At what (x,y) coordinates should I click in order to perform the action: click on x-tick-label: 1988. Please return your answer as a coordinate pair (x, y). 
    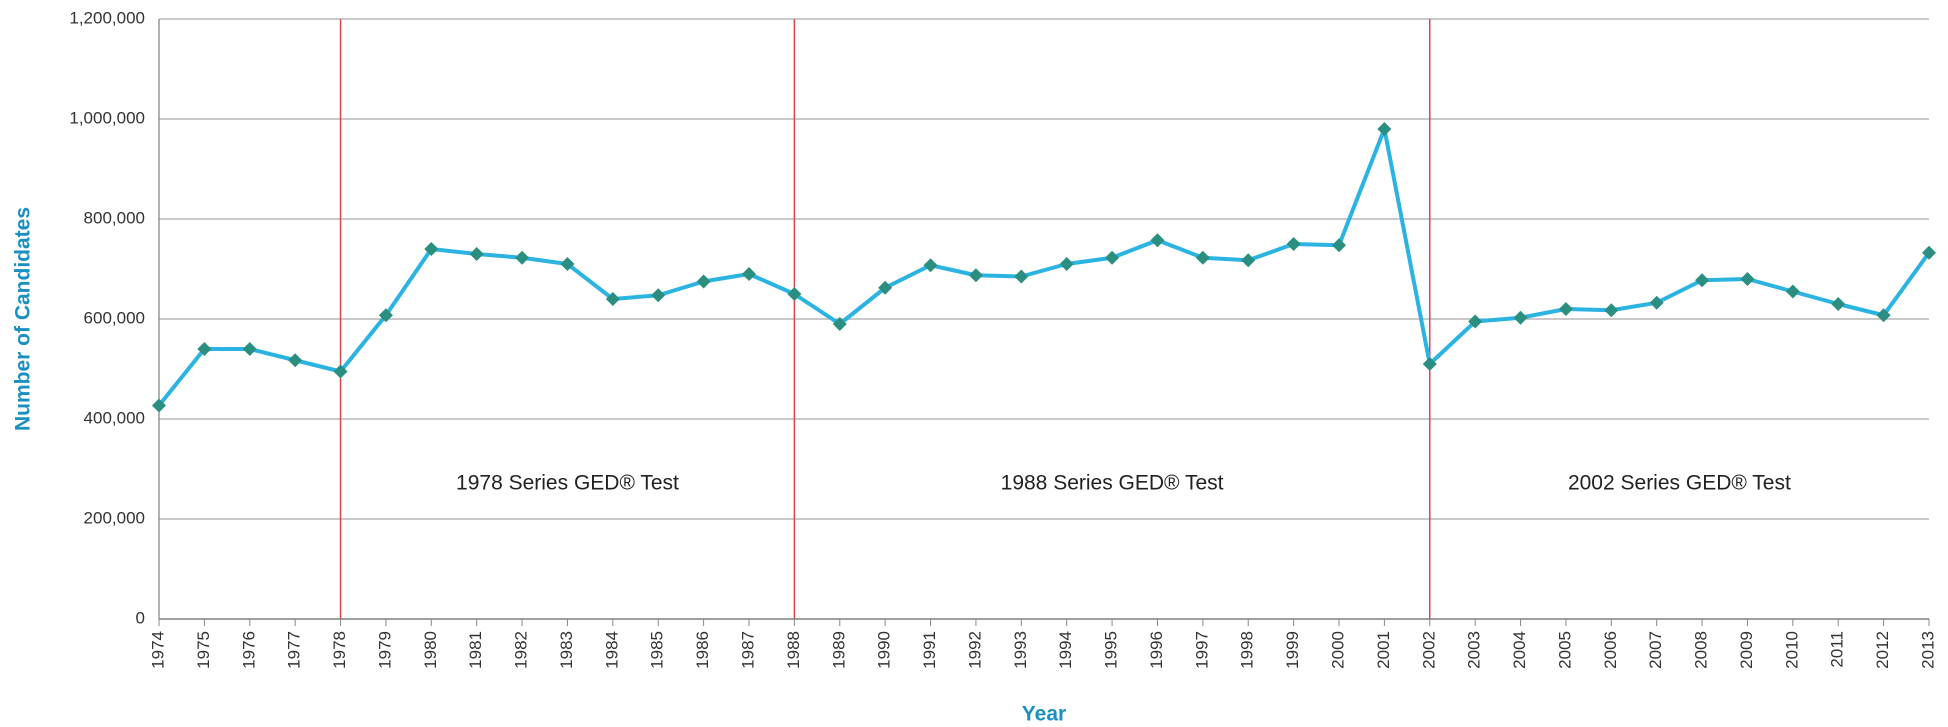
    Looking at the image, I should click on (793, 650).